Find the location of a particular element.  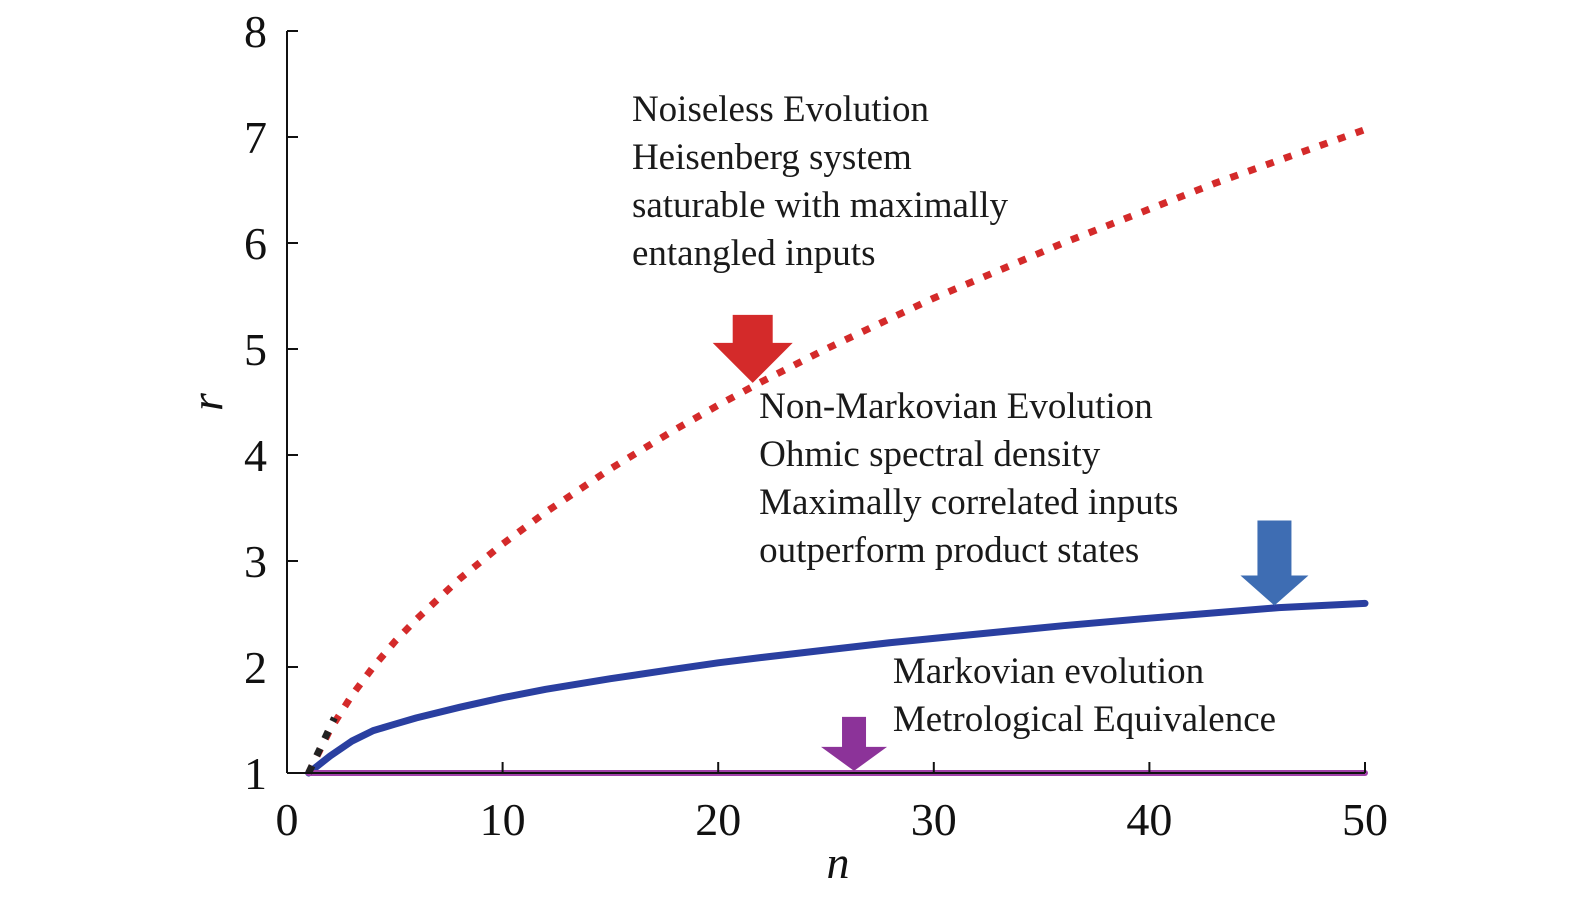

annotation-line: saturable with maximally is located at coordinates (820, 205).